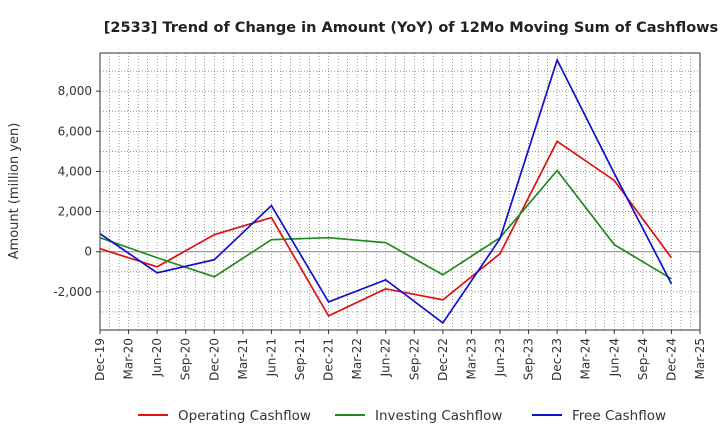  What do you see at coordinates (100, 359) in the screenshot?
I see `x-tick-label: Dec-19` at bounding box center [100, 359].